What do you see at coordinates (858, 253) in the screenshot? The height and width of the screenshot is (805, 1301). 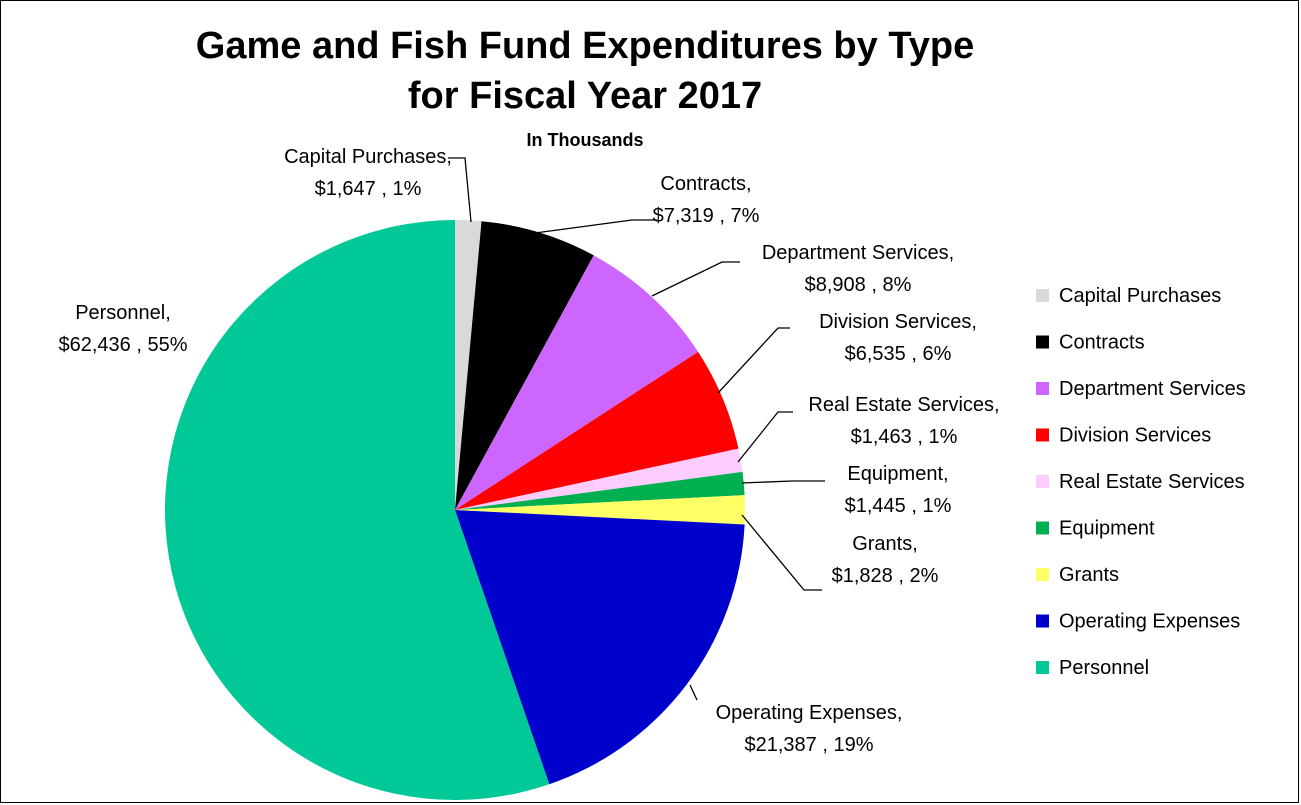 I see `data-label-name-department-services: Department Services,` at bounding box center [858, 253].